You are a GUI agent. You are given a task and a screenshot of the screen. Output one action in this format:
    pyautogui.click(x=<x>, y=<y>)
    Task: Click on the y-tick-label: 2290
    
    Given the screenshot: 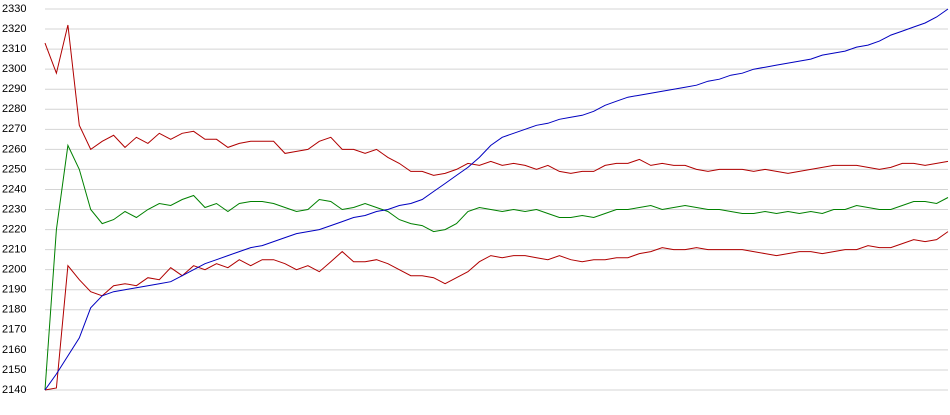 What is the action you would take?
    pyautogui.click(x=14, y=89)
    